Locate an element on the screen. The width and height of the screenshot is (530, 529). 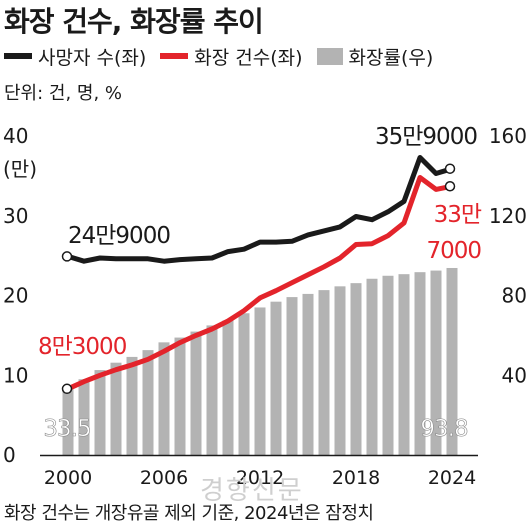
legend: 사망자 수(좌) 화장 건수(좌) 화장률(우) is located at coordinates (225, 56).